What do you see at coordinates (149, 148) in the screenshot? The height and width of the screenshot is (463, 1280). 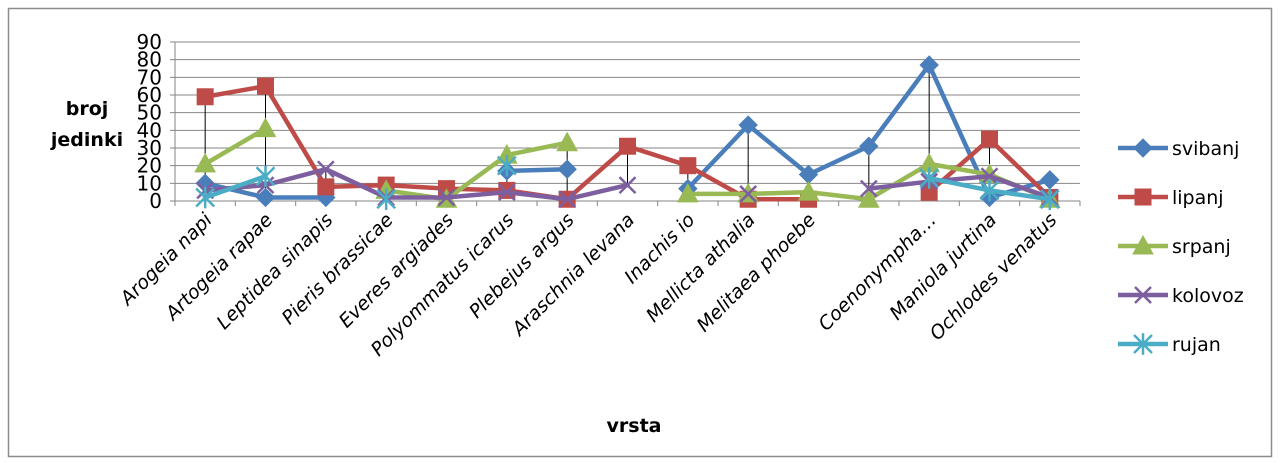 I see `y-tick-label: 30` at bounding box center [149, 148].